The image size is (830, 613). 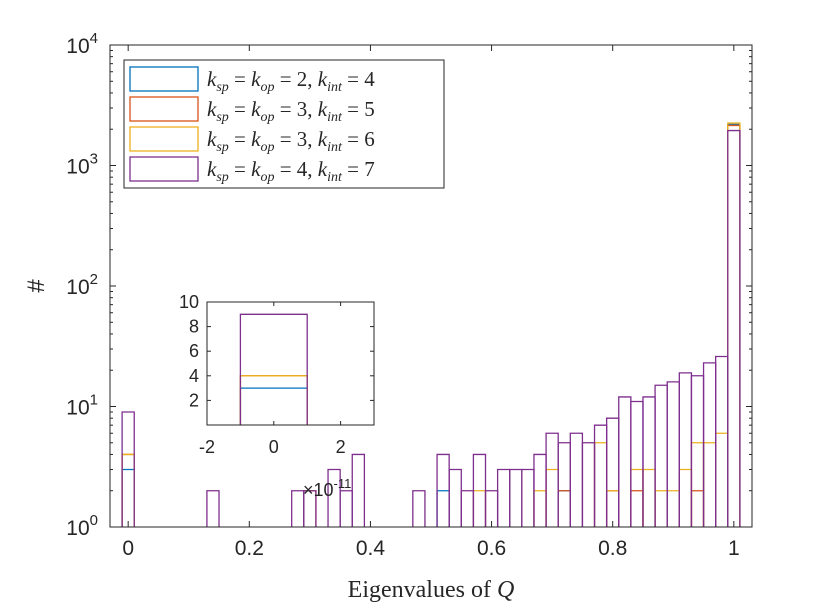 What do you see at coordinates (291, 141) in the screenshot?
I see `legend-label: ksp = kop = 3, kint = 6` at bounding box center [291, 141].